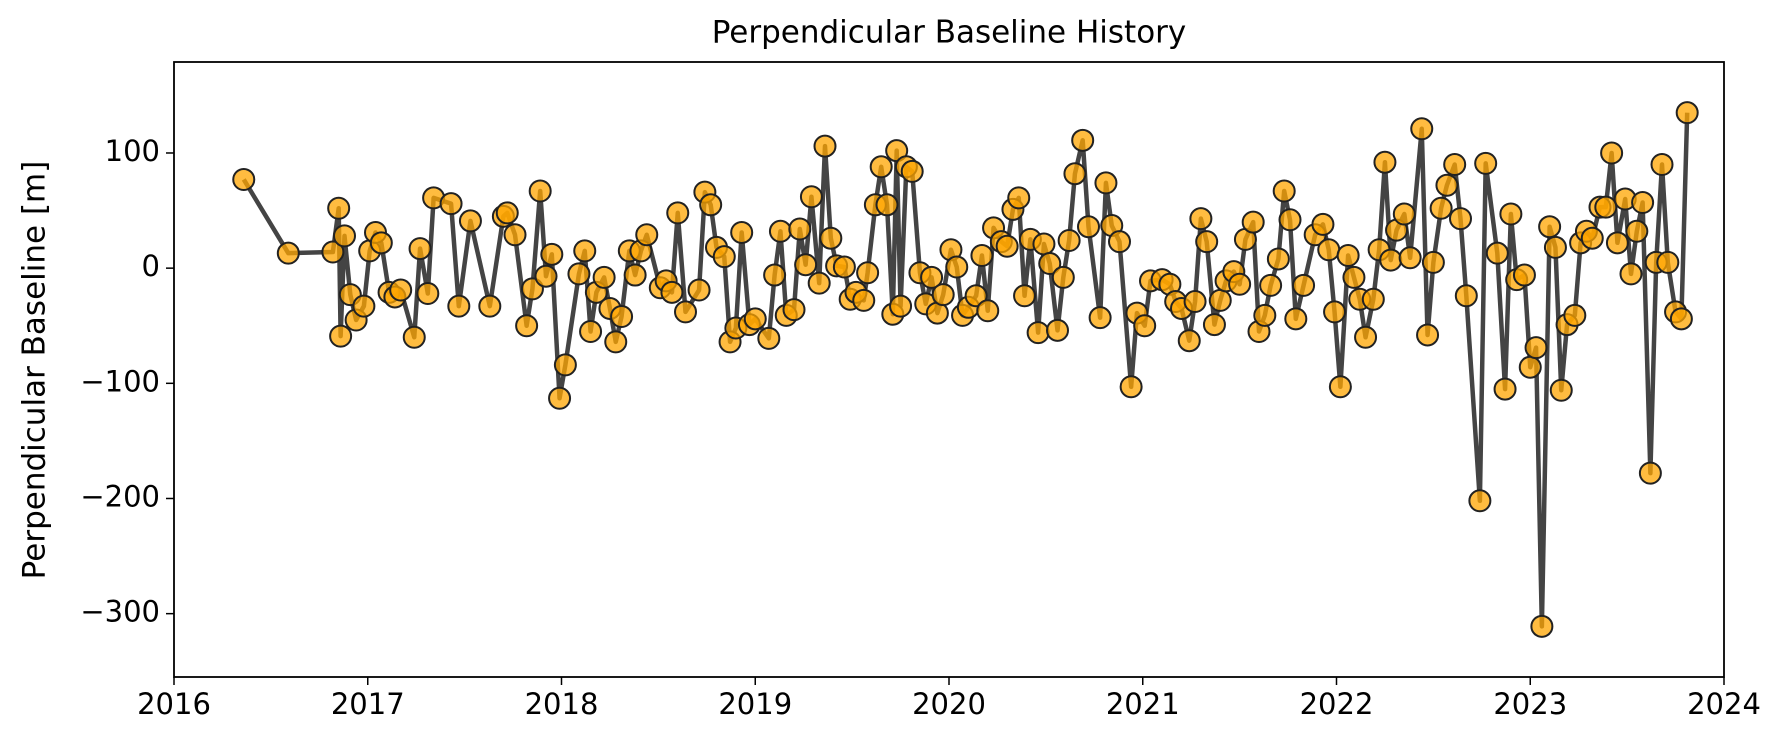 The width and height of the screenshot is (1787, 750). Describe the element at coordinates (1143, 704) in the screenshot. I see `x-tick-label: 2021` at that location.